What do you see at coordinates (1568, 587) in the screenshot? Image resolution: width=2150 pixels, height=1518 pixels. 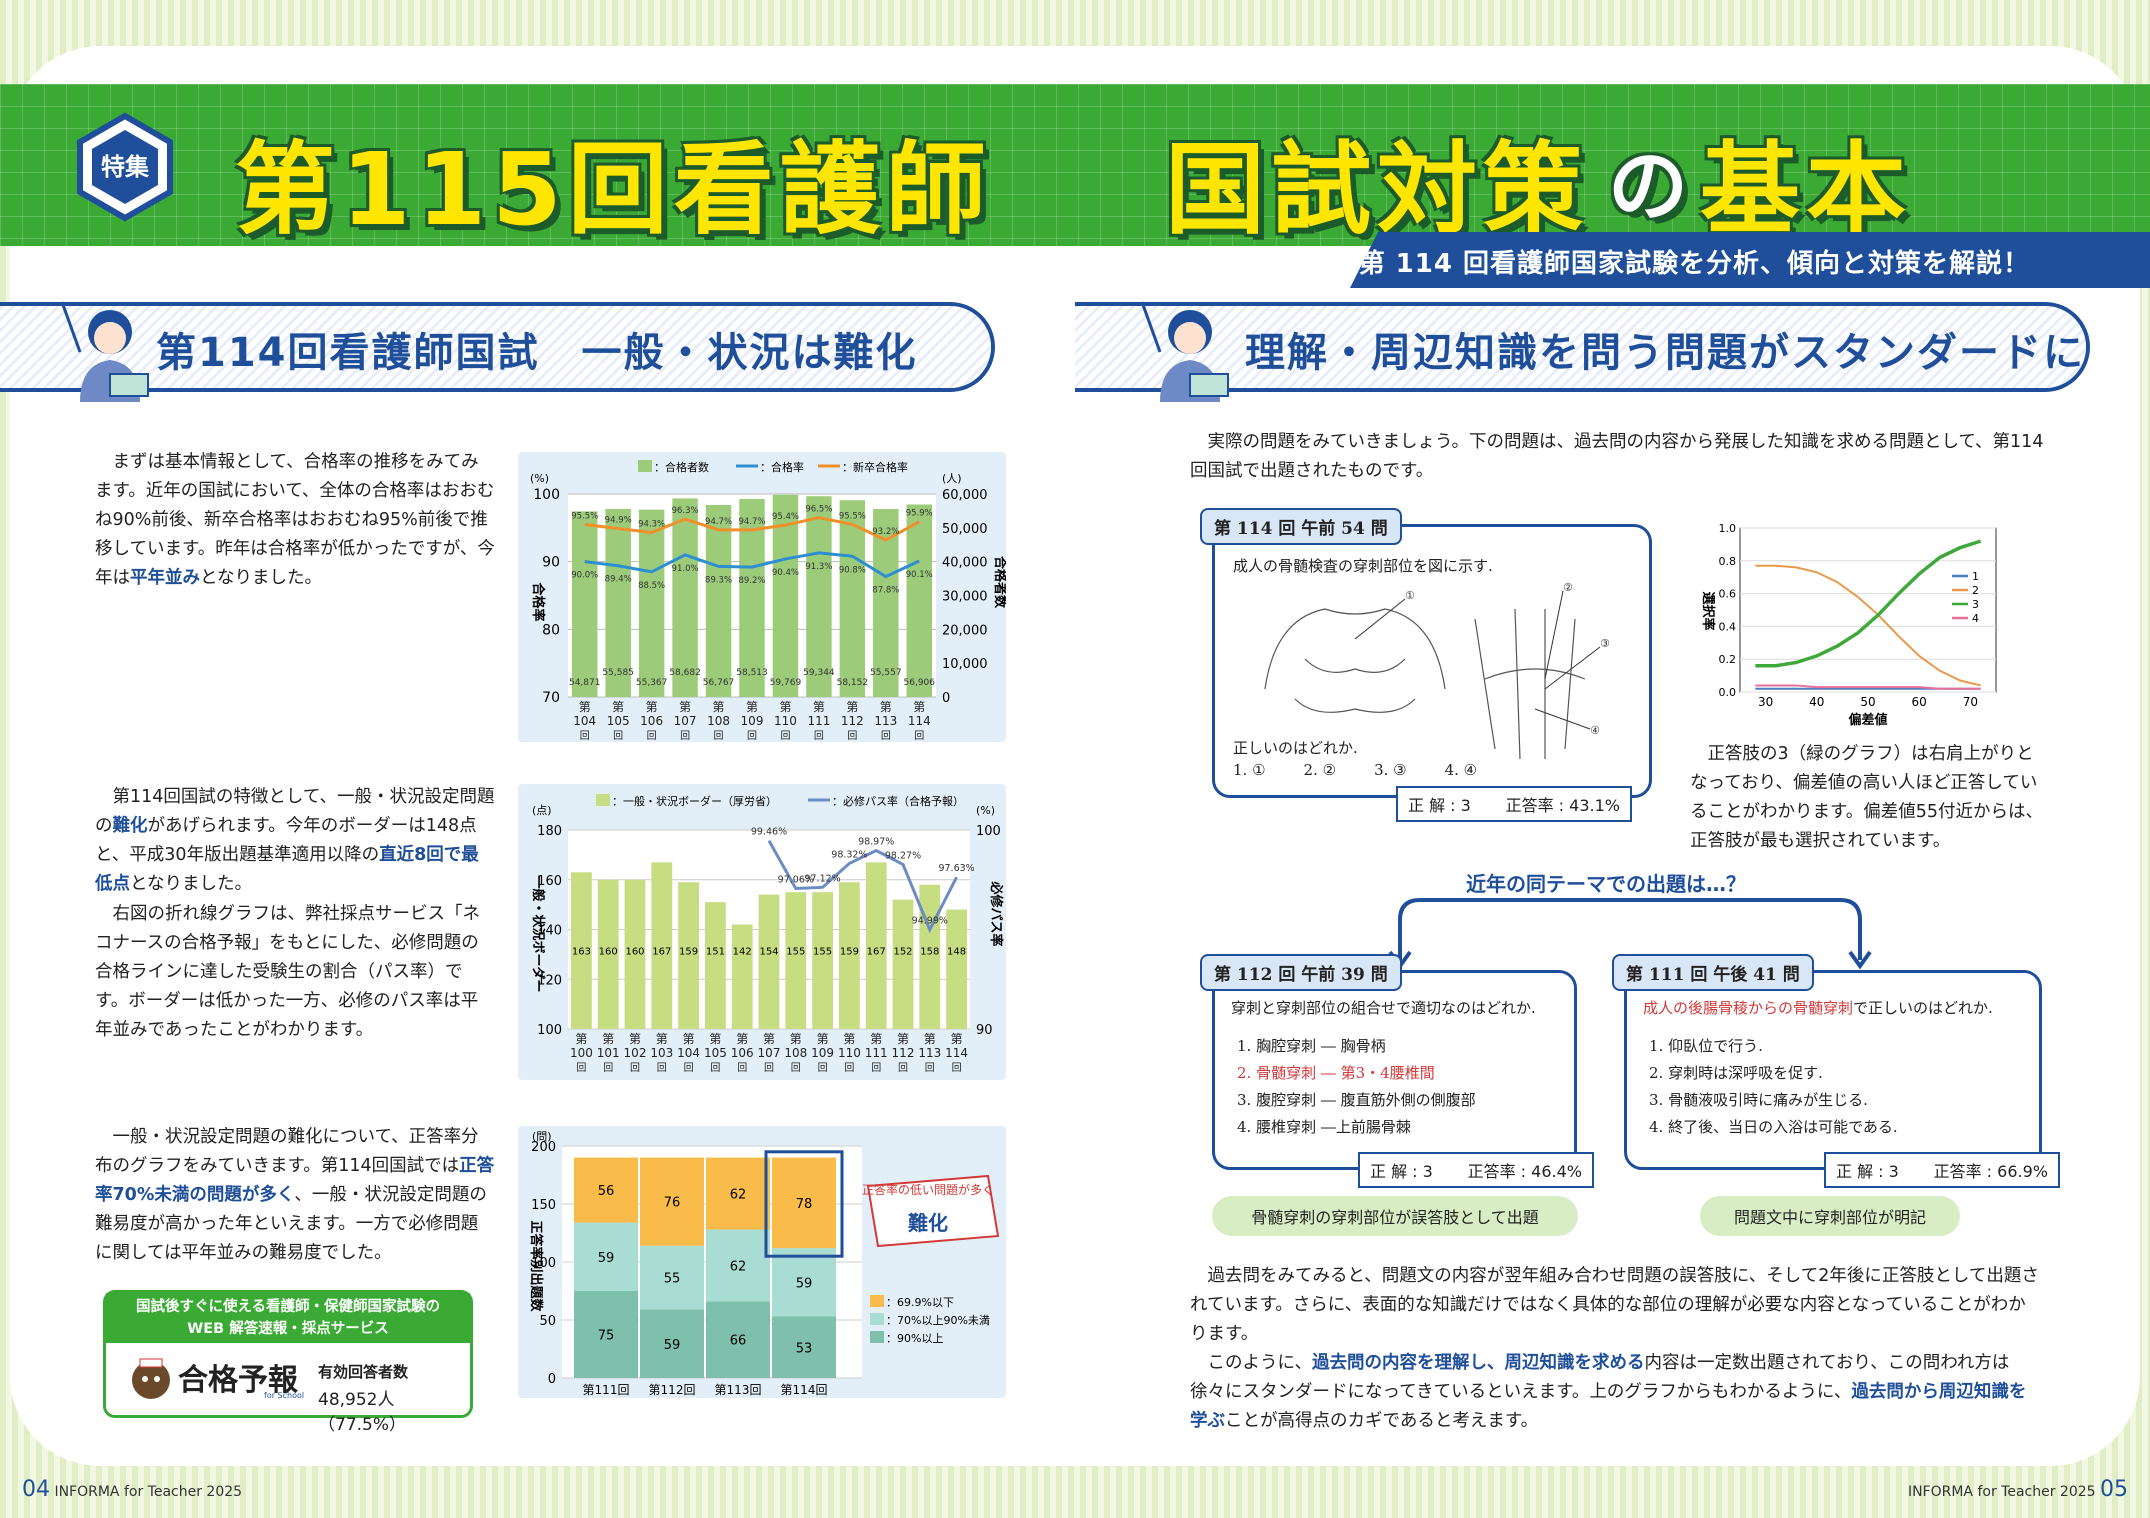 I see `svg-text: ②` at bounding box center [1568, 587].